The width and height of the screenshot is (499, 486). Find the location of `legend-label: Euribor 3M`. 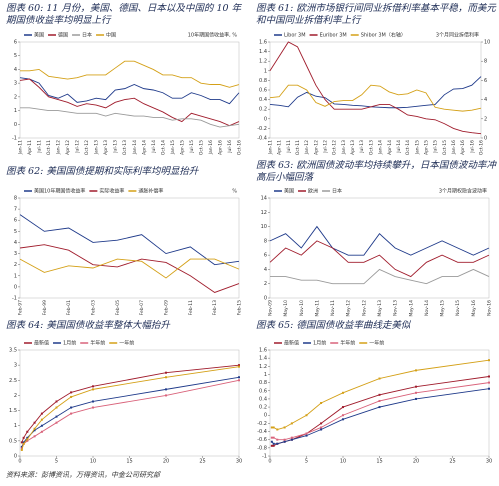

legend-label: Euribor 3M is located at coordinates (333, 36).